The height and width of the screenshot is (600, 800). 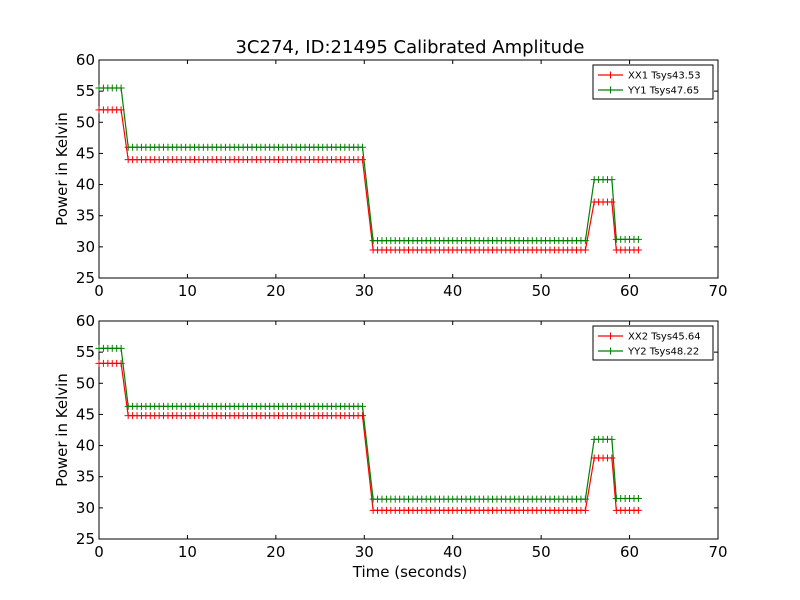 What do you see at coordinates (663, 91) in the screenshot?
I see `legend-label: YY1 Tsys47.65` at bounding box center [663, 91].